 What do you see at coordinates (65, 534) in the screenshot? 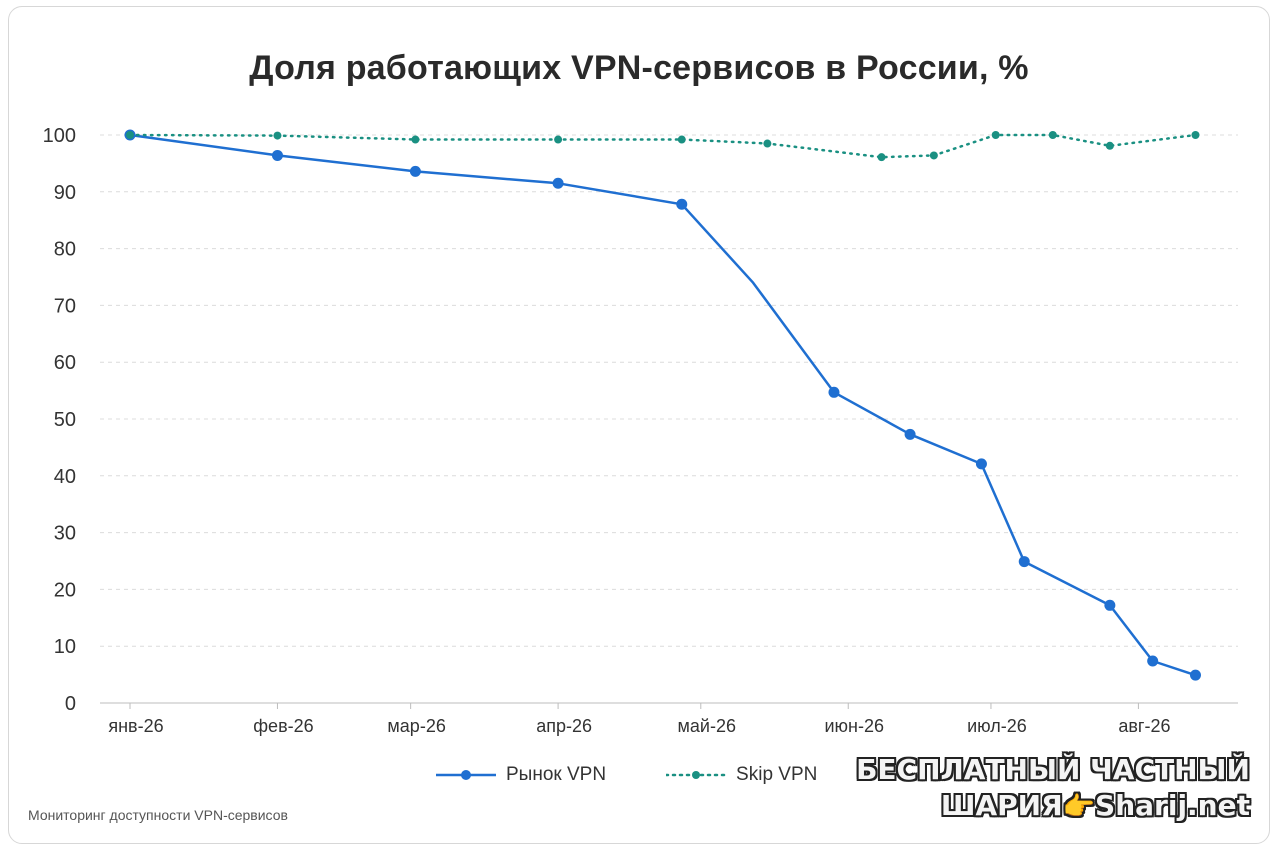
I see `y-tick-label: 30` at bounding box center [65, 534].